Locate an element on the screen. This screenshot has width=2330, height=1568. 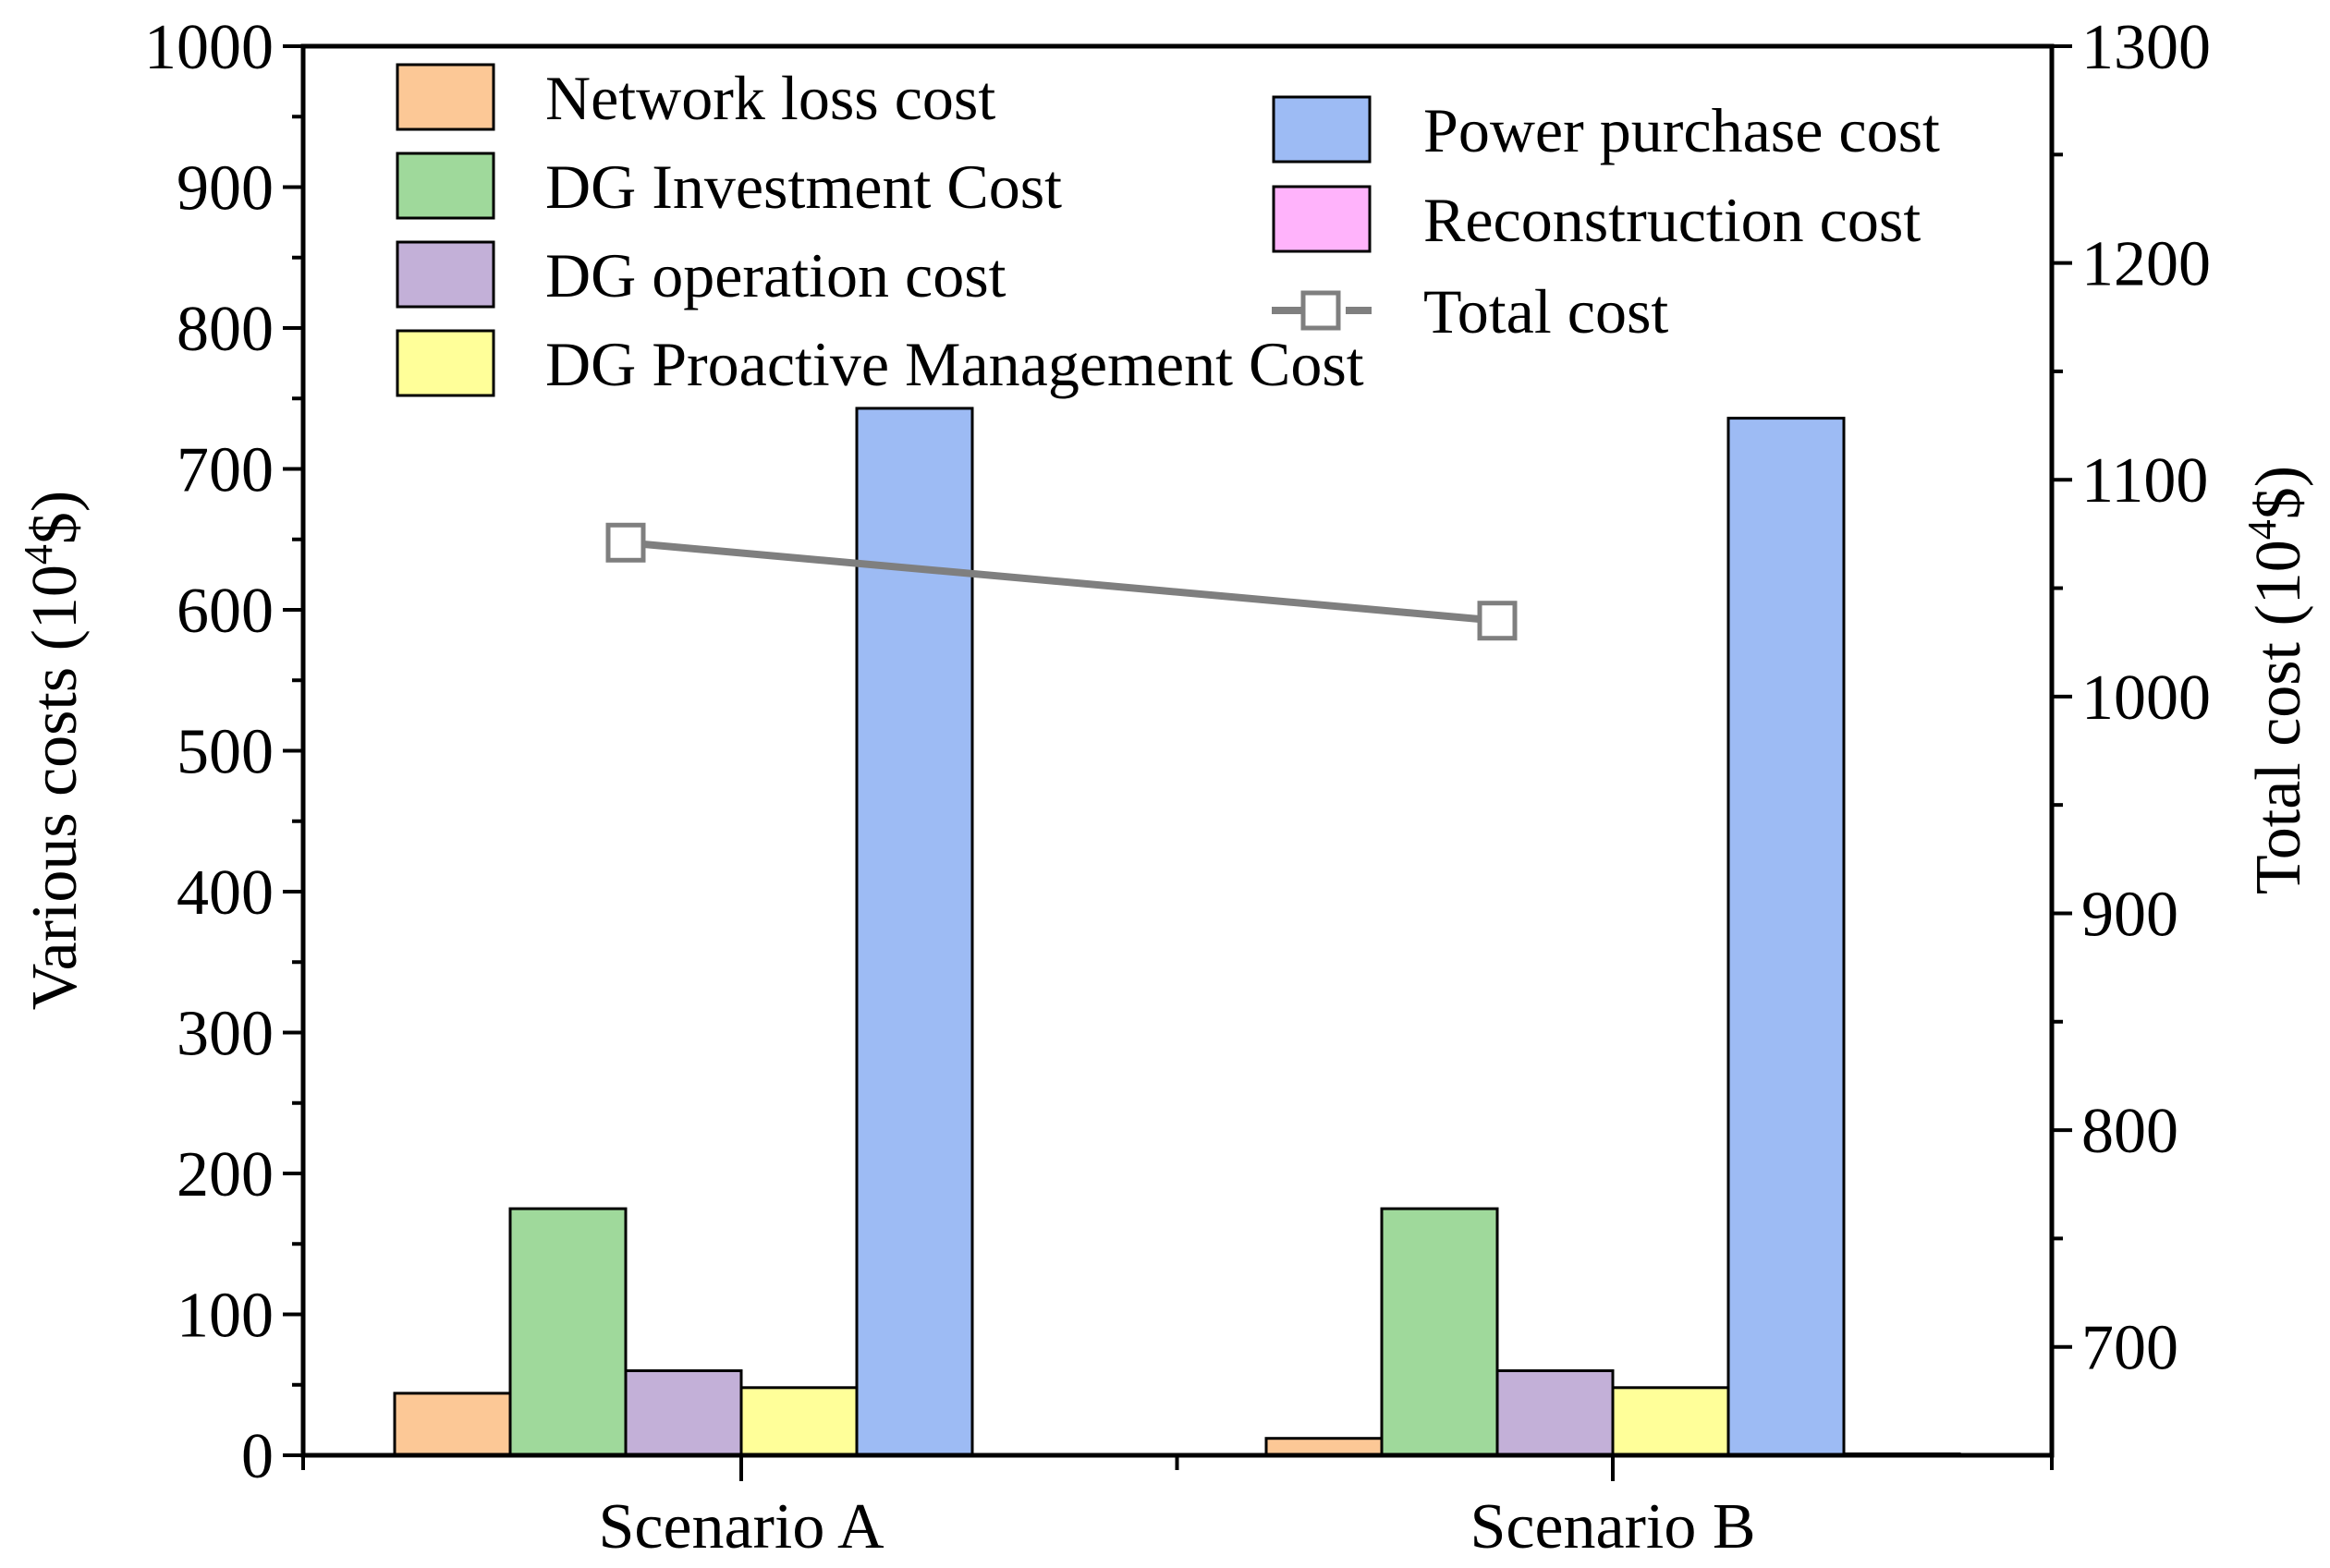
right-axis-title: Total cost (104$) is located at coordinates (2276, 680).